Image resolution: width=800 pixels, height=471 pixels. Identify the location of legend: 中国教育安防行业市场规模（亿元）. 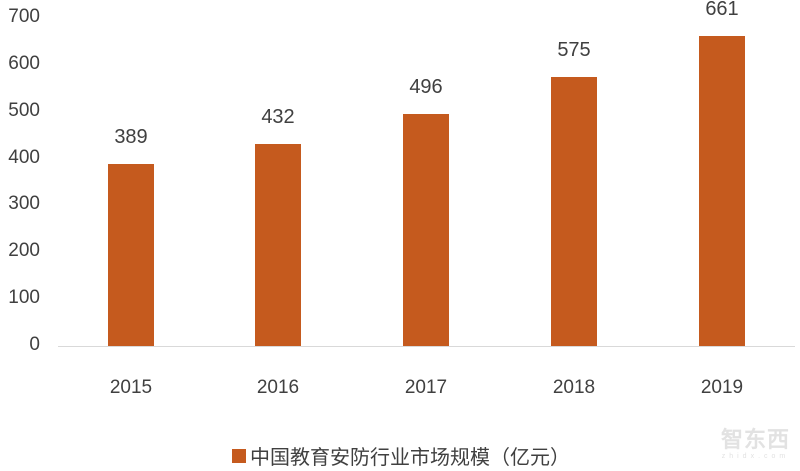
(401, 455).